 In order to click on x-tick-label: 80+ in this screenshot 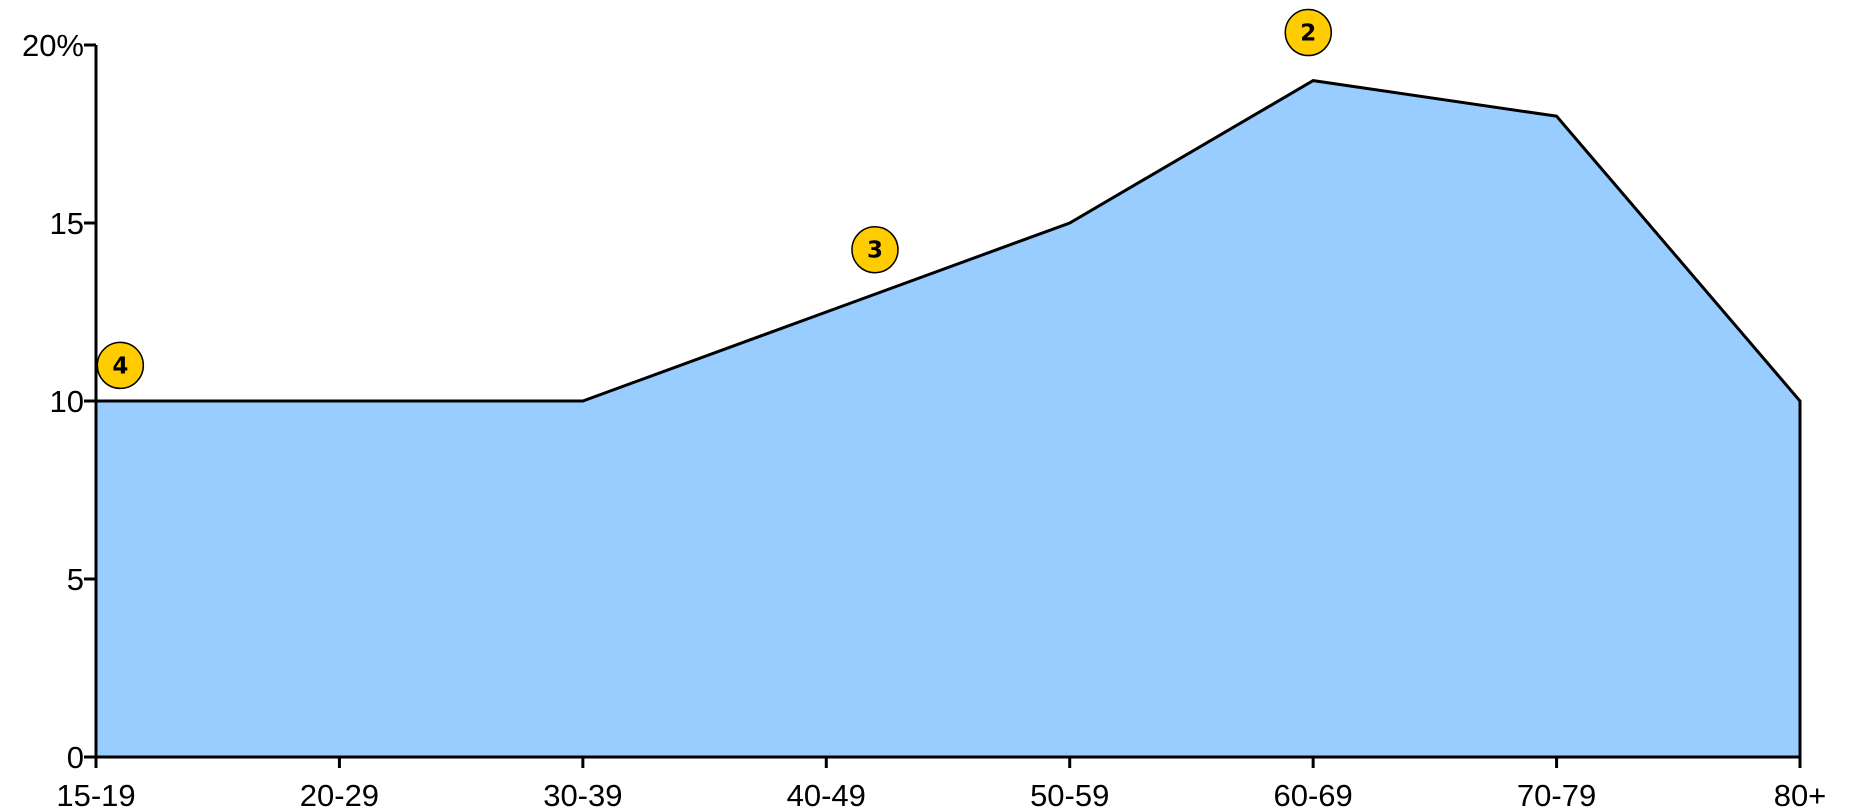, I will do `click(1800, 794)`.